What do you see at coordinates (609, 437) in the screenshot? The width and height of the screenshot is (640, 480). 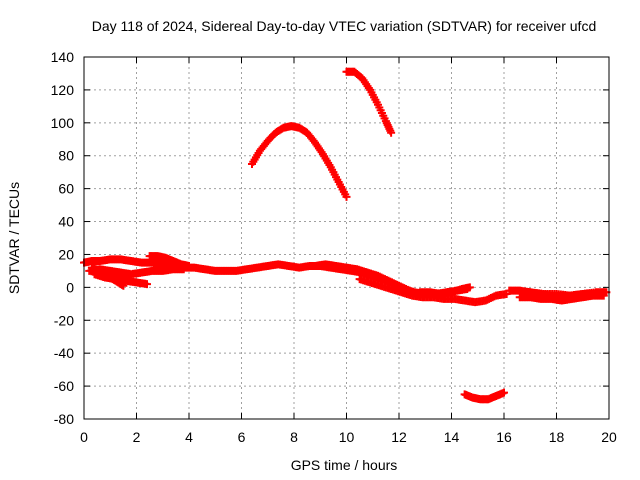 I see `x-tick-label: 20` at bounding box center [609, 437].